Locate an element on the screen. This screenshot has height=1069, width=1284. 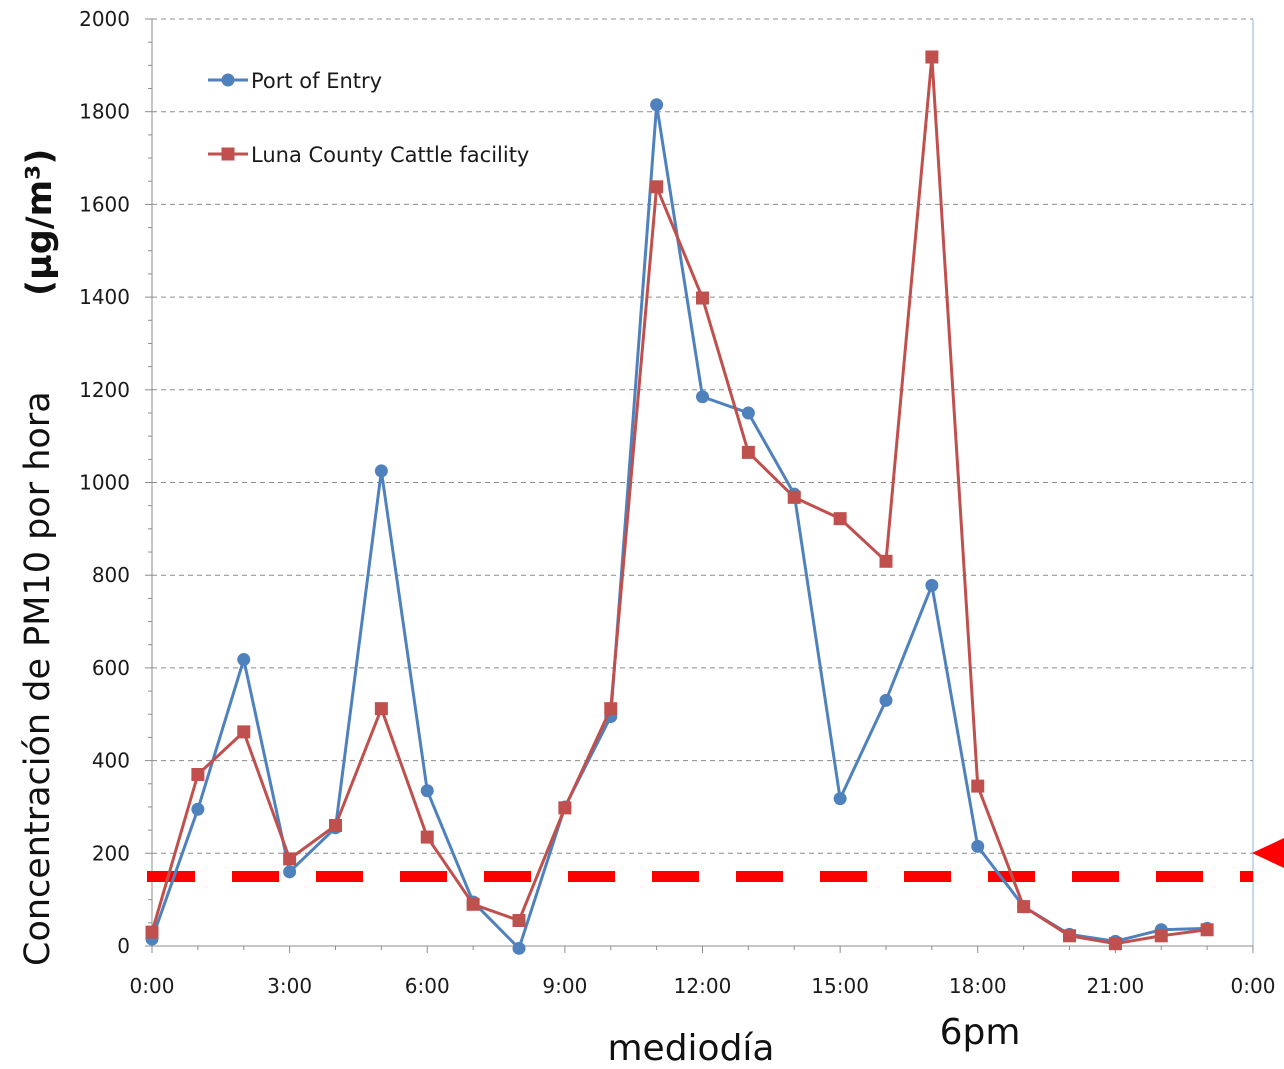
x-tick-label: 21:00 is located at coordinates (1116, 986).